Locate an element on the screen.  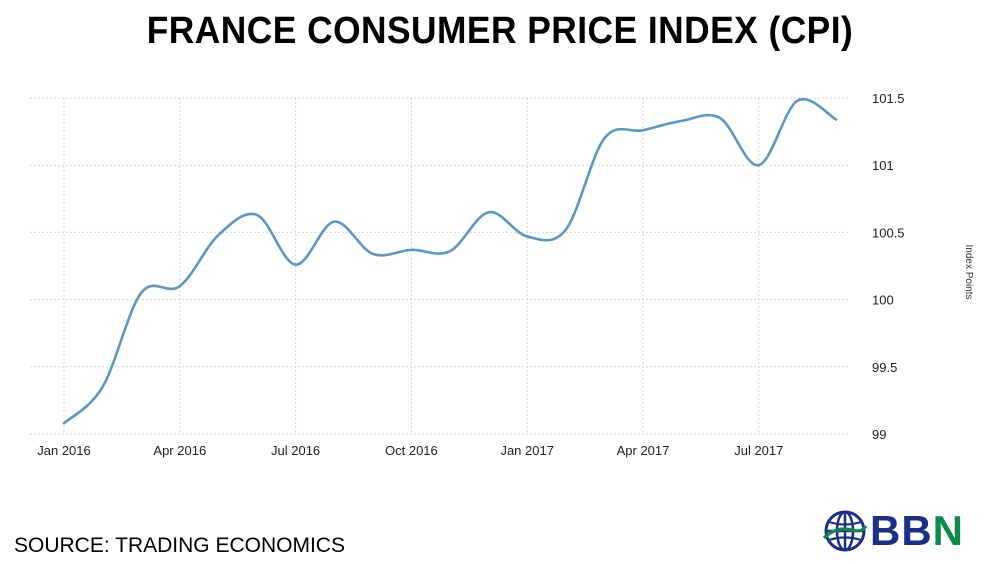
y-axis-label: Index Points is located at coordinates (968, 271).